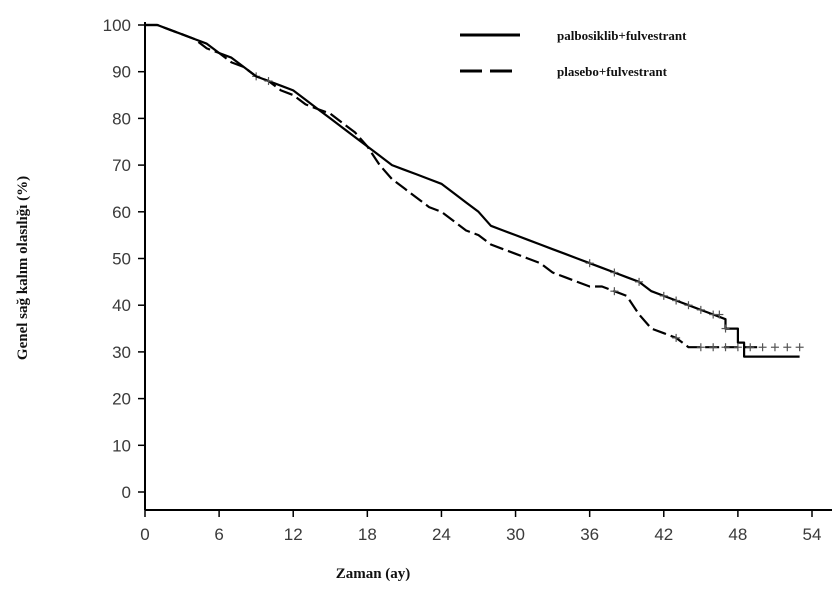  What do you see at coordinates (737, 534) in the screenshot?
I see `x-tick-label: 48` at bounding box center [737, 534].